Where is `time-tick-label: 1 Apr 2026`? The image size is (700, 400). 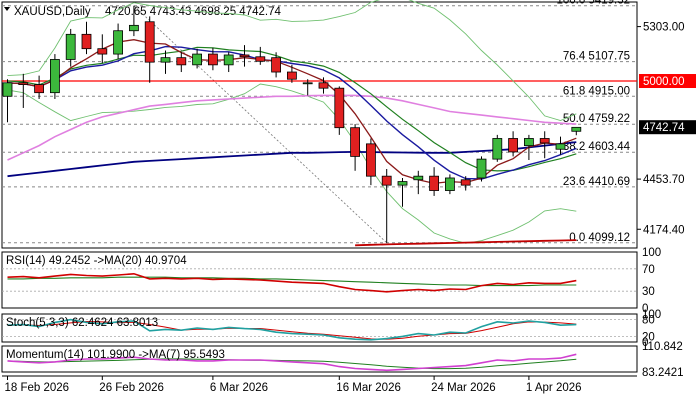 time-tick-label: 1 Apr 2026 is located at coordinates (554, 388).